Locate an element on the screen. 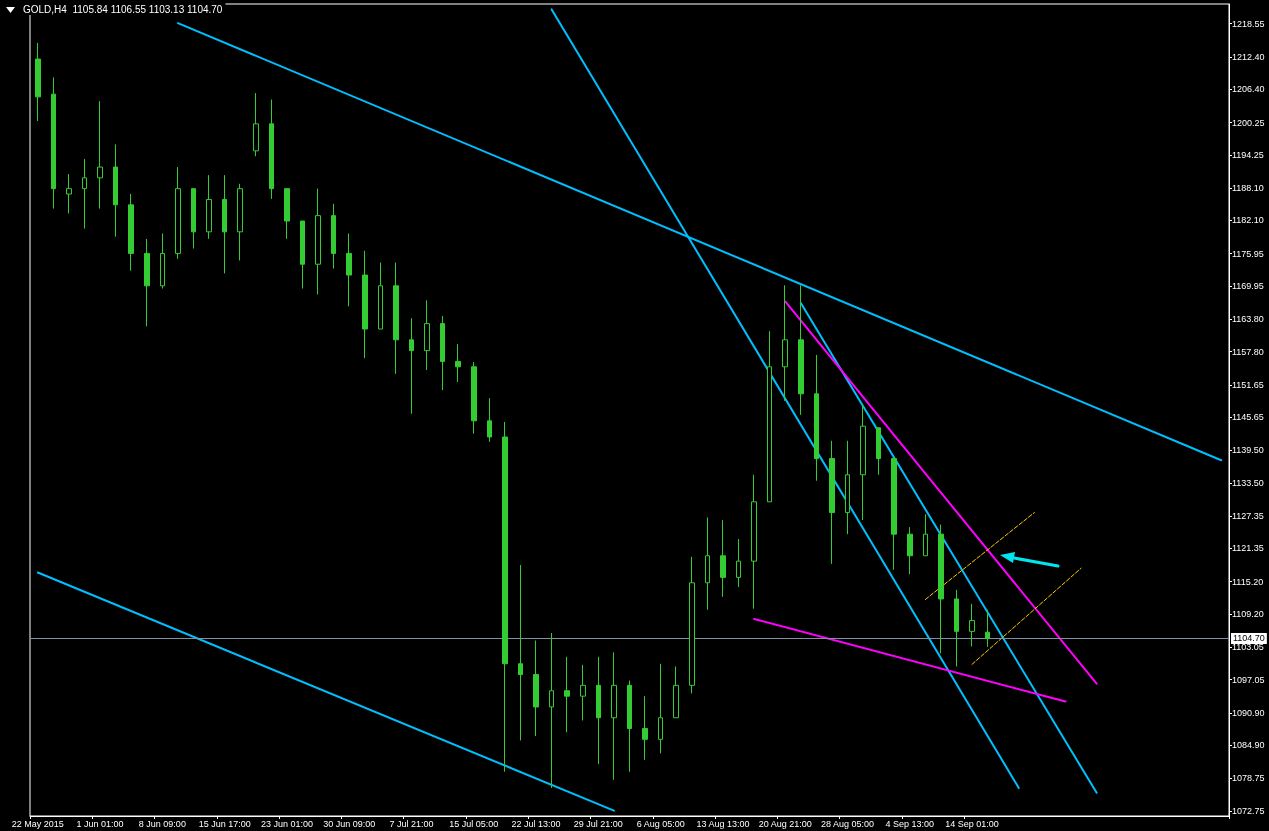  x-tick-label: 22 May 2015 is located at coordinates (37, 823).